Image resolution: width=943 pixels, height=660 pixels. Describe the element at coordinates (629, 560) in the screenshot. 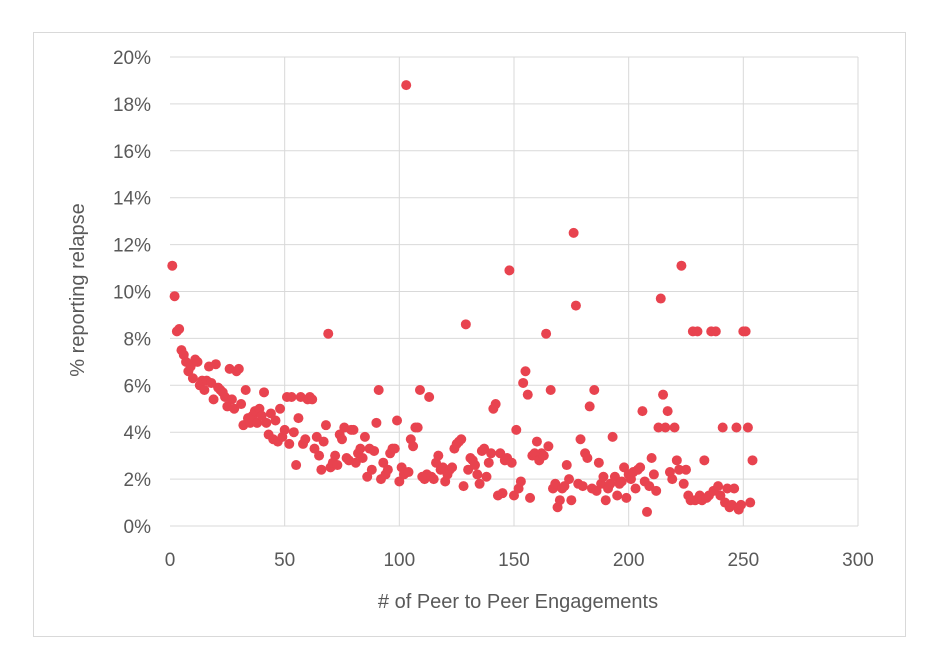

I see `x-tick-label: 200` at that location.